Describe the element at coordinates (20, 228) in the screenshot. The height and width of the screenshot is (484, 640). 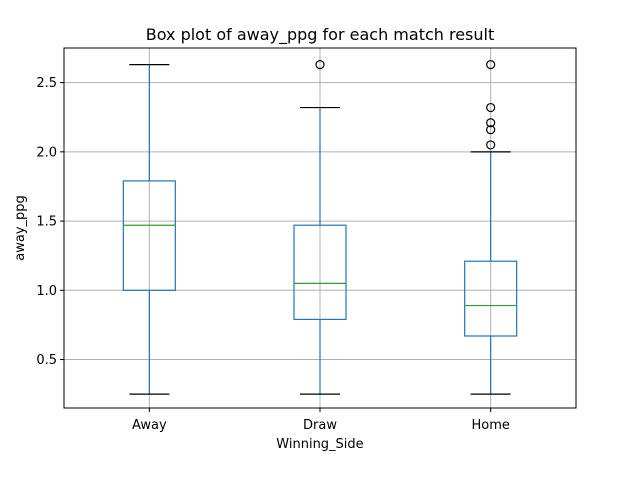
I see `y-axis-label: away_ppg` at that location.